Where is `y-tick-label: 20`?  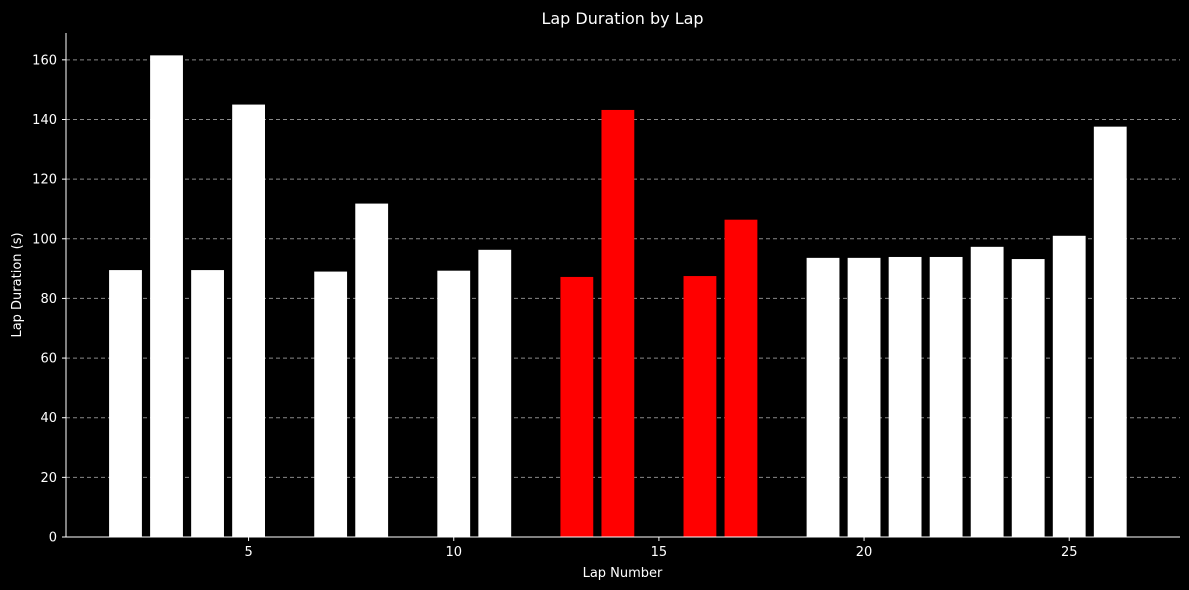
y-tick-label: 20 is located at coordinates (48, 478).